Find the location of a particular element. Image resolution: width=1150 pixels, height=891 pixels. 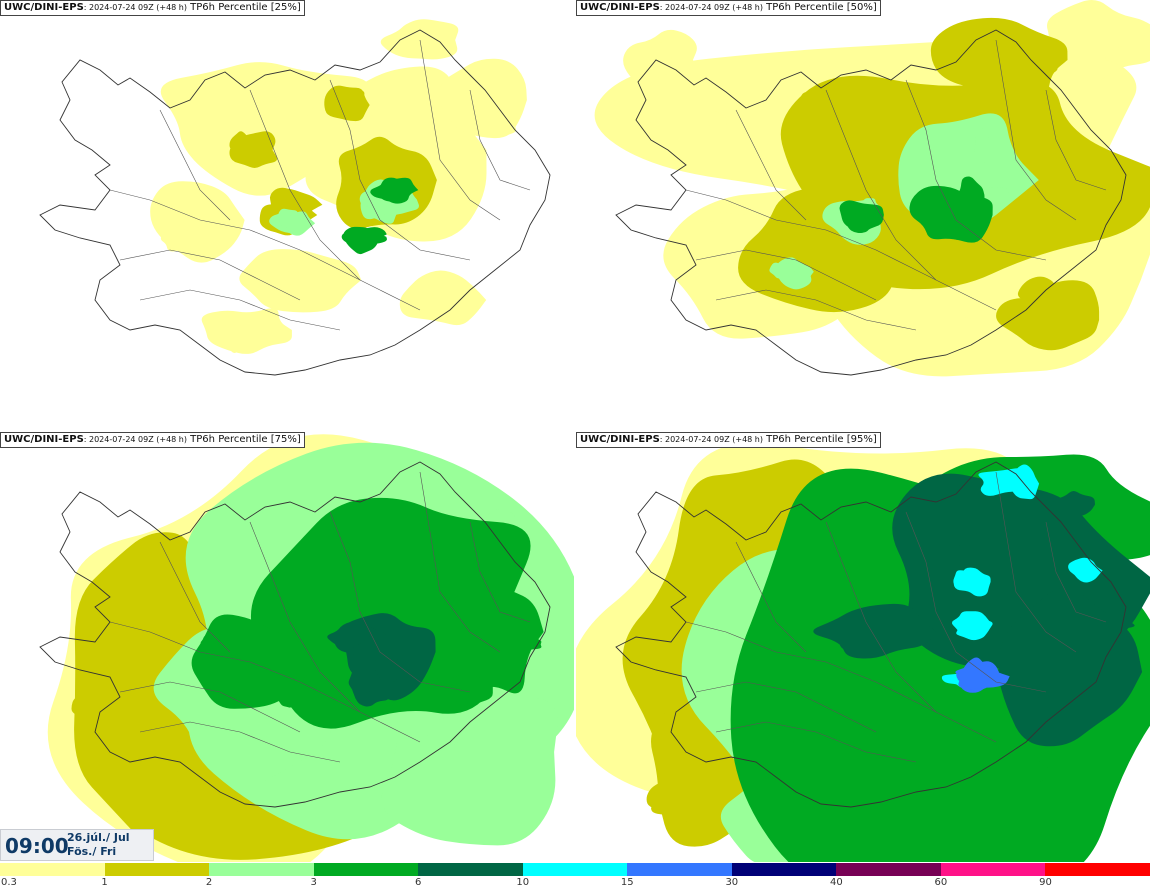

valid-time-box: 09:00 26.júl./ Jul Fös./ Fri is located at coordinates (77, 845).